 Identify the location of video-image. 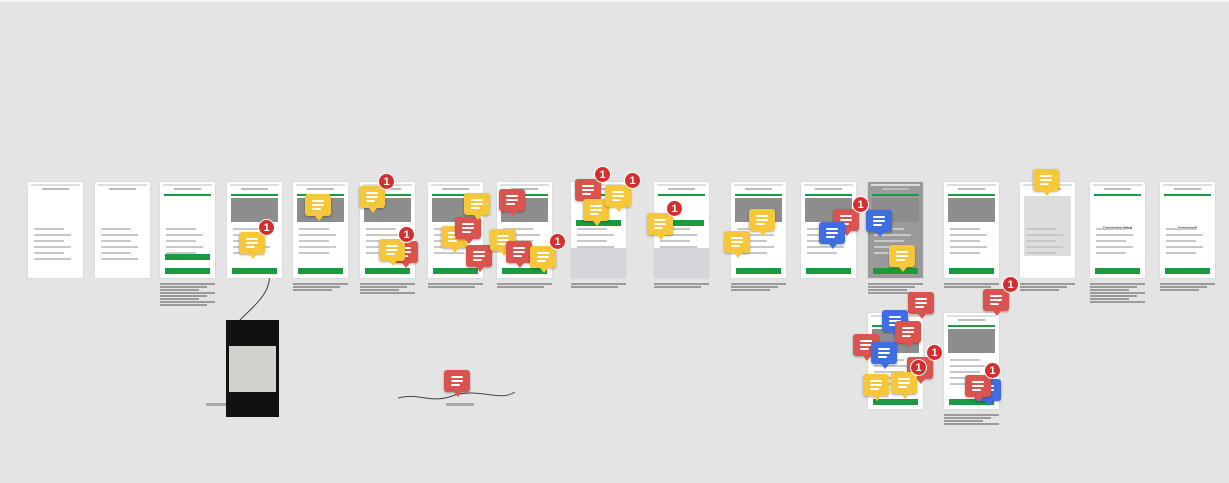
(252, 369).